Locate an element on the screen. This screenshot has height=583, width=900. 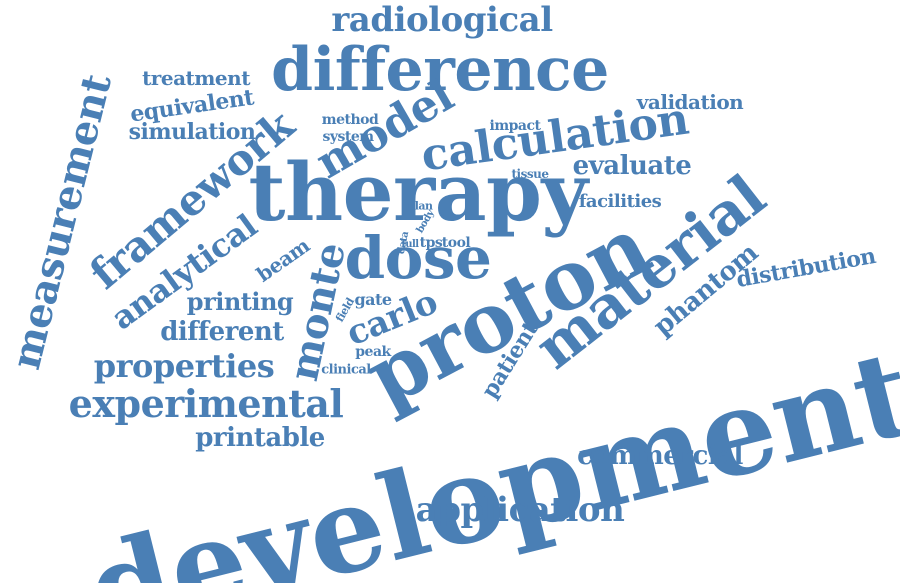
word-clinical: clinical is located at coordinates (346, 370).